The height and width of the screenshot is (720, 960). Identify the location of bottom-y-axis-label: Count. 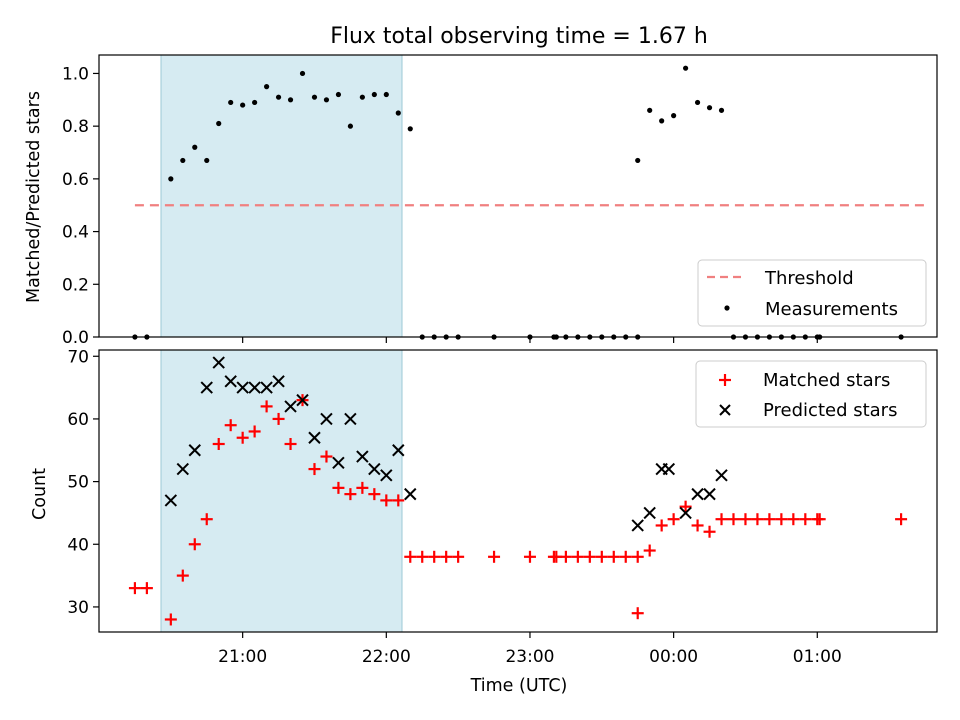
(40, 494).